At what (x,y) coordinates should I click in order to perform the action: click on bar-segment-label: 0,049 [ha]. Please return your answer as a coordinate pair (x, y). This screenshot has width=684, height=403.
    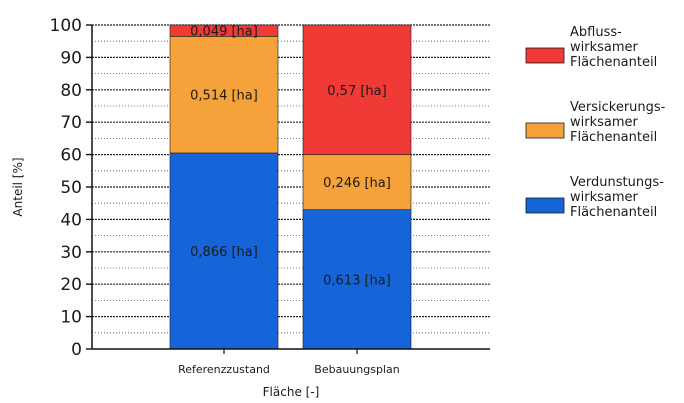
    Looking at the image, I should click on (224, 32).